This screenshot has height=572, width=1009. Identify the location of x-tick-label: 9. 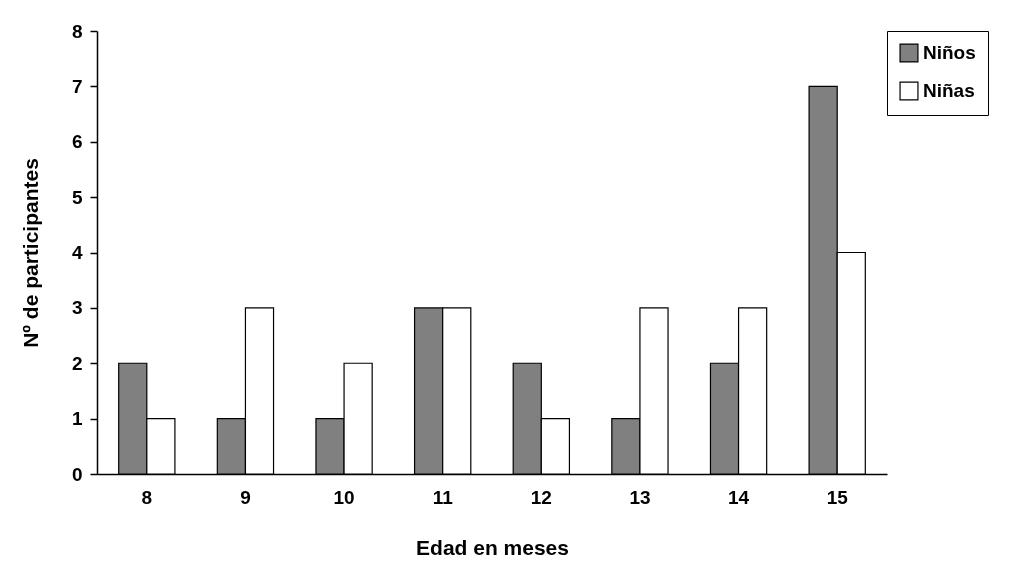
(245, 497).